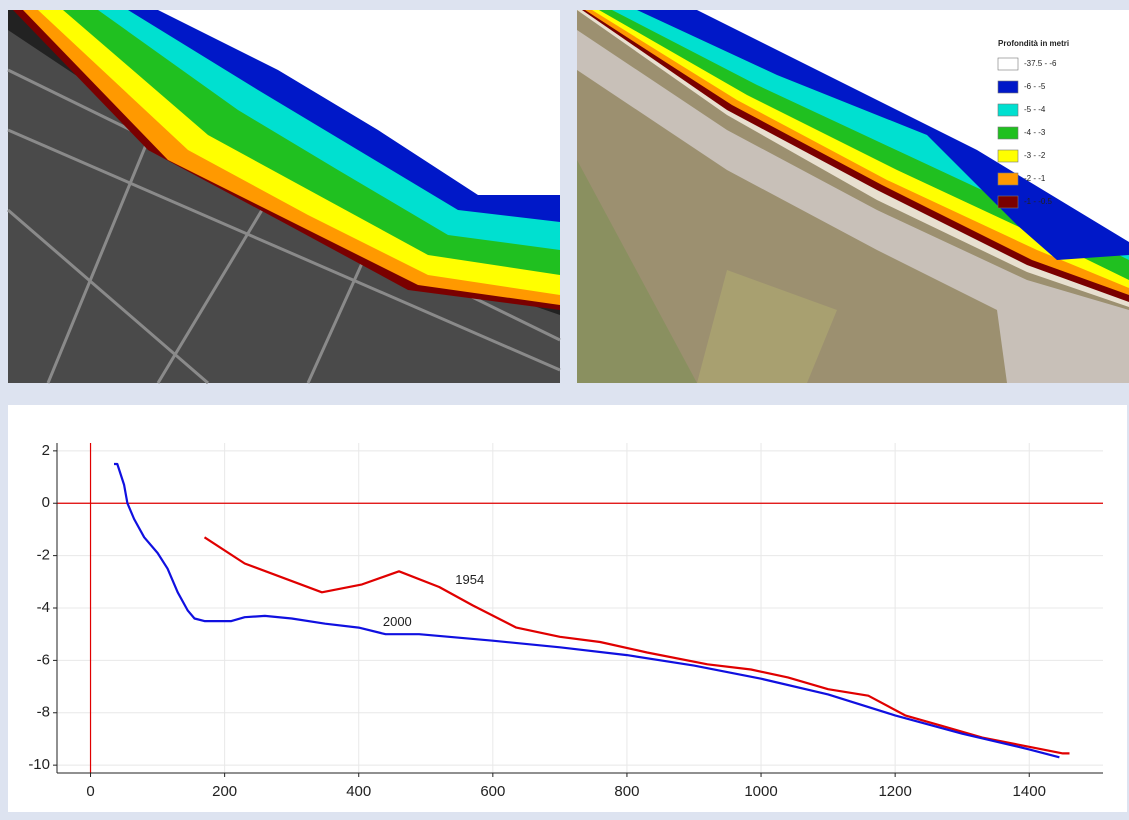  What do you see at coordinates (46, 450) in the screenshot?
I see `y-tick-label: 2` at bounding box center [46, 450].